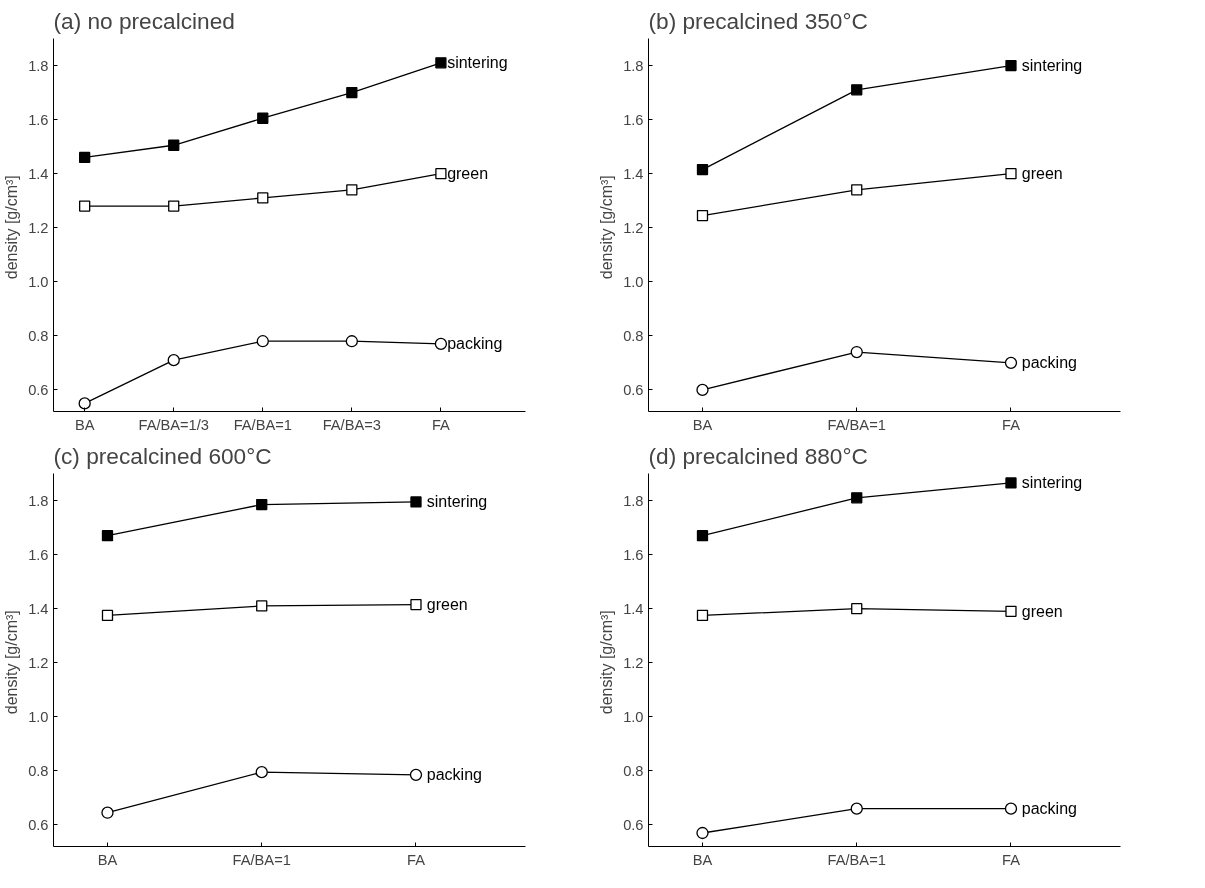 This screenshot has height=888, width=1205. What do you see at coordinates (144, 20) in the screenshot?
I see `chart-title: (a) no precalcined` at bounding box center [144, 20].